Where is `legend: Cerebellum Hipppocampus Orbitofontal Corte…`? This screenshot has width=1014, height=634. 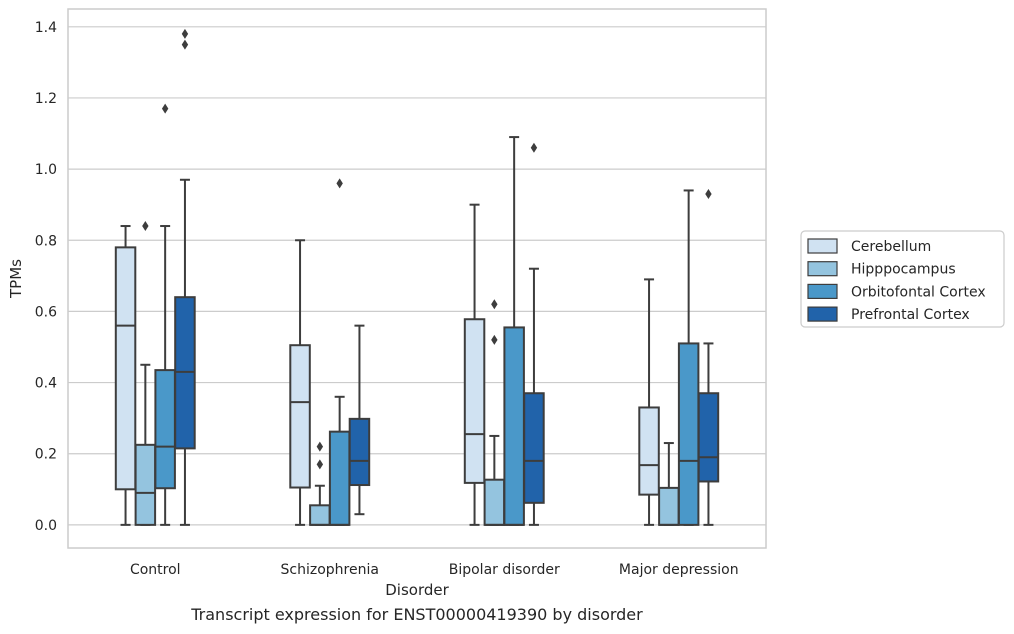
legend: Cerebellum Hipppocampus Orbitofontal Corte… is located at coordinates (902, 279).